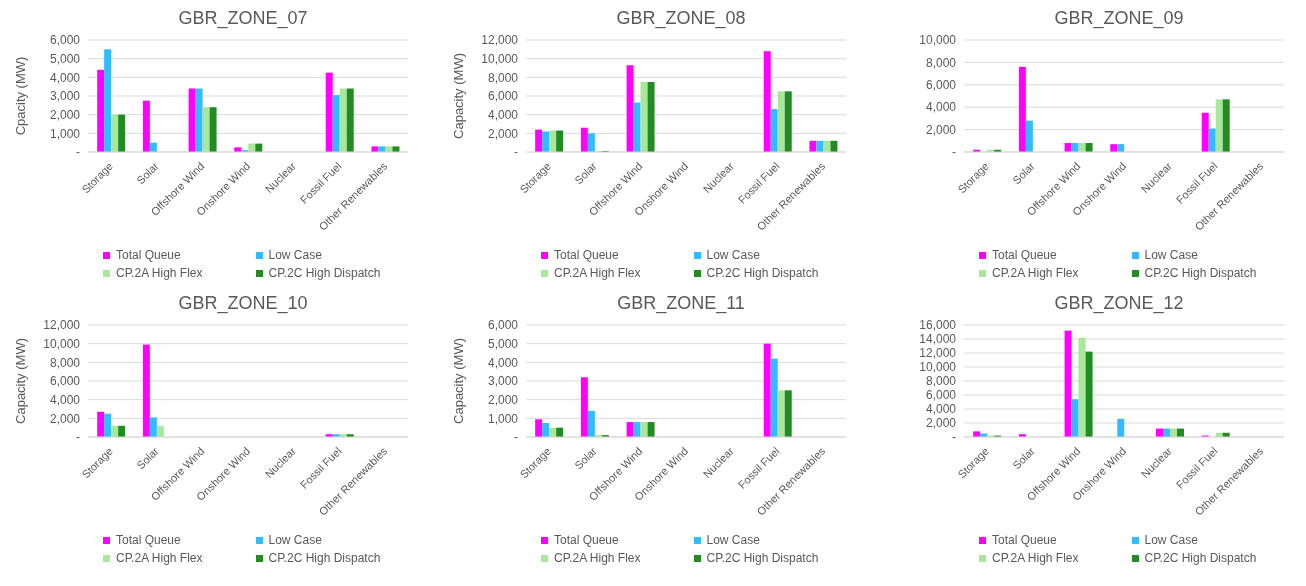 The width and height of the screenshot is (1306, 586). Describe the element at coordinates (938, 325) in the screenshot. I see `y-tick-label: 16,000` at that location.